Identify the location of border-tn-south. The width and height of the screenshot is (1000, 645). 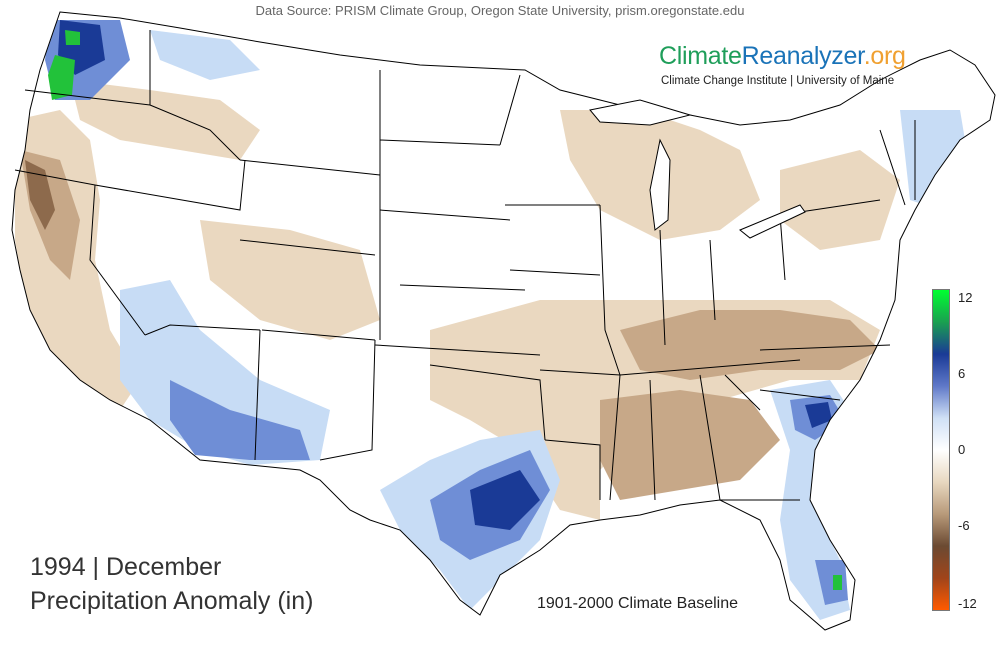
(705, 437).